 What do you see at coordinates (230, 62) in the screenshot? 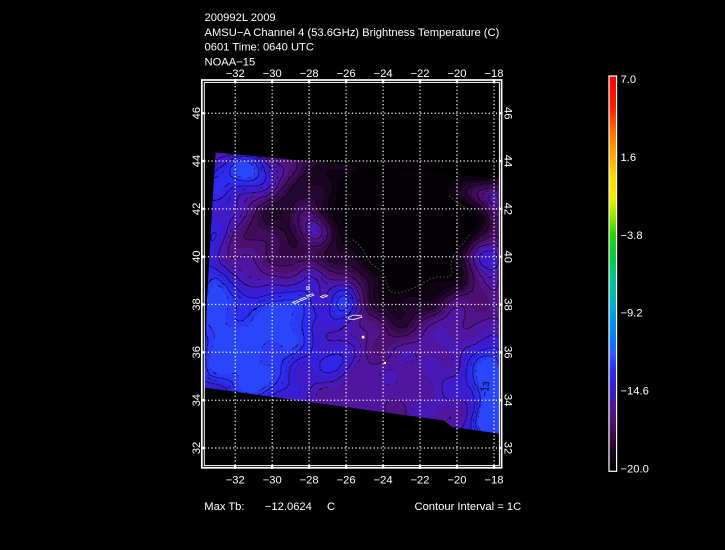
I see `svg-text: NOAA−15` at bounding box center [230, 62].